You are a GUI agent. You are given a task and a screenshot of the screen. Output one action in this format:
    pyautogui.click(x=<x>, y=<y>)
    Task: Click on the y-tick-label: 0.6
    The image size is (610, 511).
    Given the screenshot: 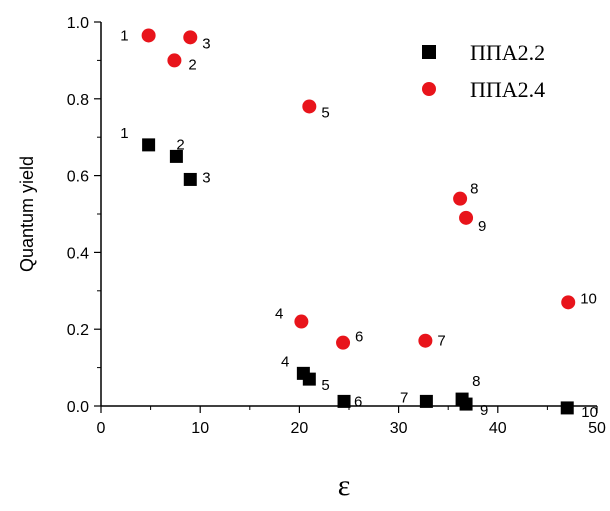 What is the action you would take?
    pyautogui.click(x=78, y=177)
    